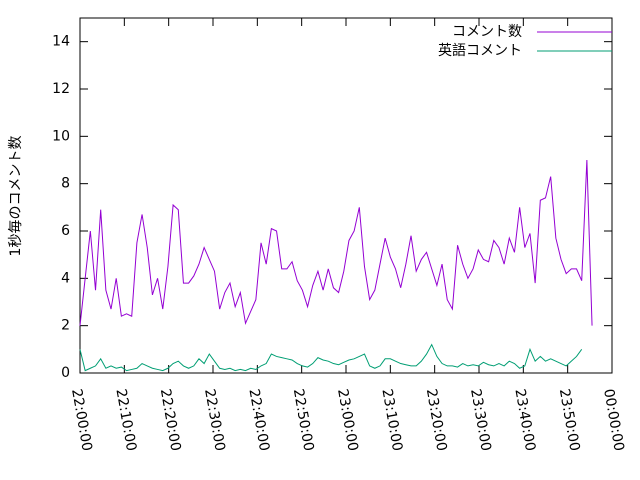  What do you see at coordinates (391, 420) in the screenshot?
I see `x-tick-label: 23:10:00` at bounding box center [391, 420].